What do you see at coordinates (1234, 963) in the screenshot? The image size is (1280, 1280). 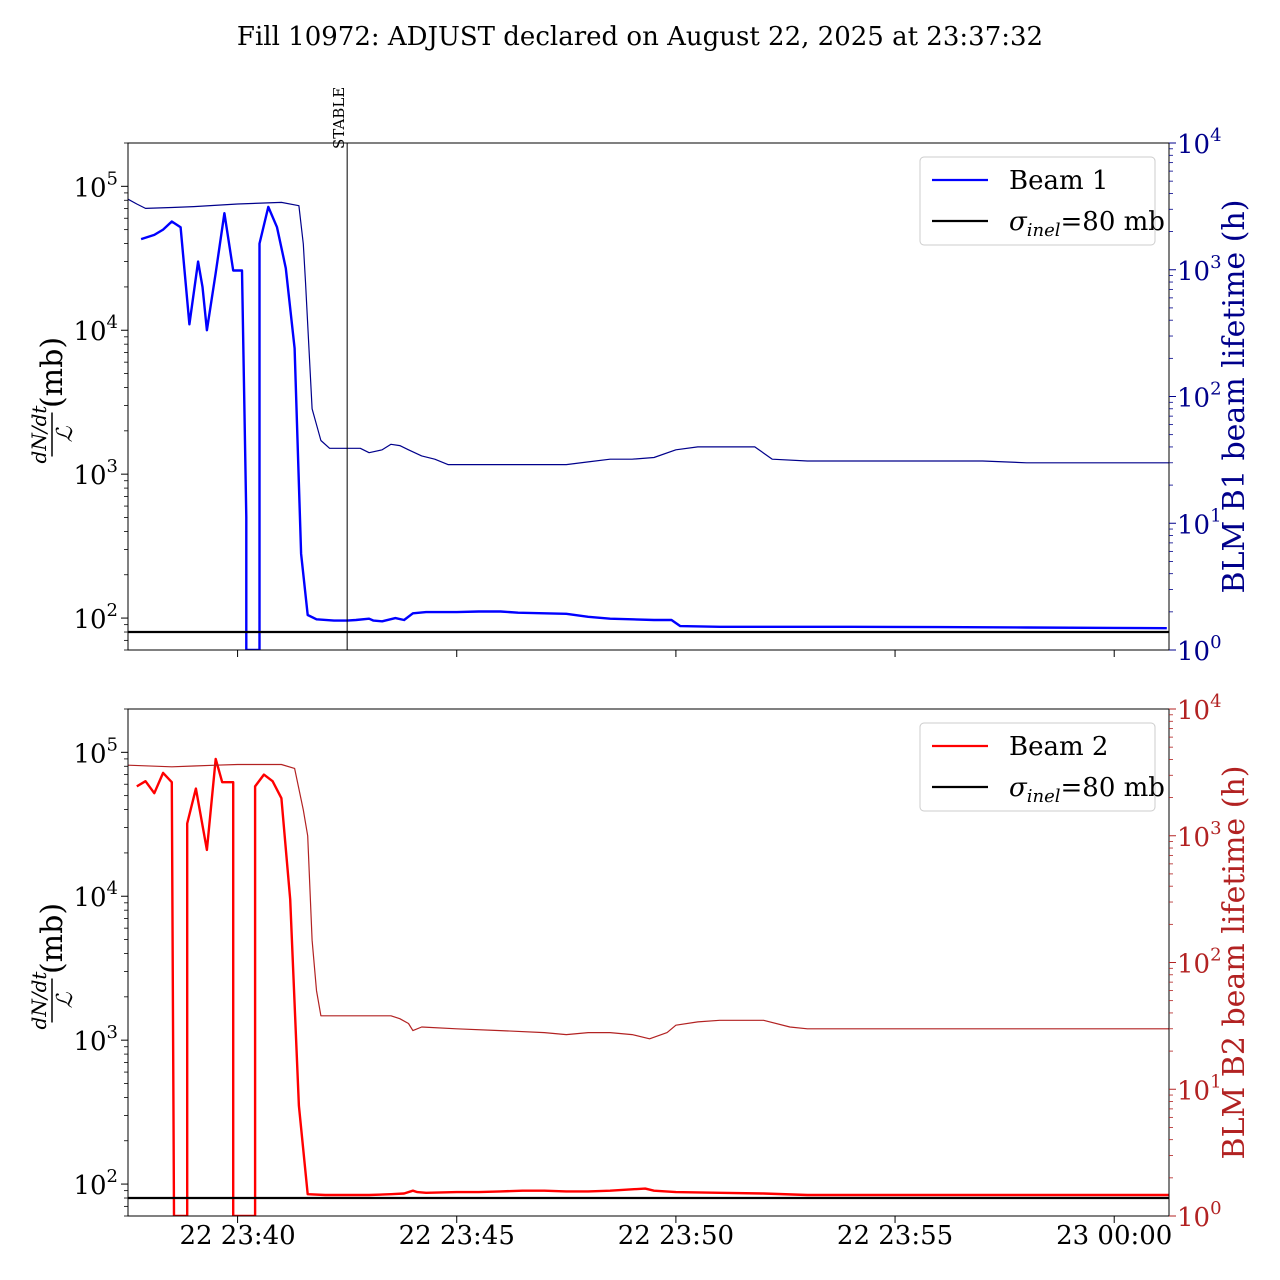 I see `right-y-axis-label: BLM B2 beam lifetime (h)` at bounding box center [1234, 963].